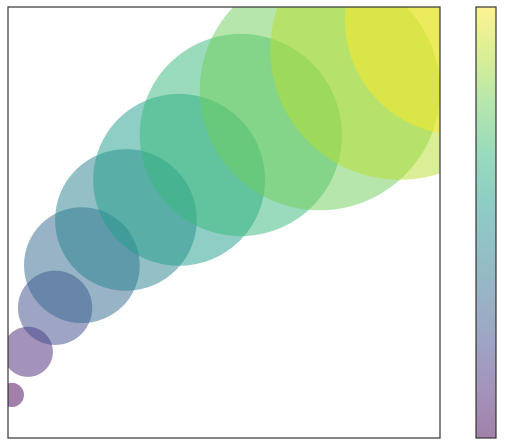 This screenshot has height=448, width=506. I want to click on colorbar, so click(486, 222).